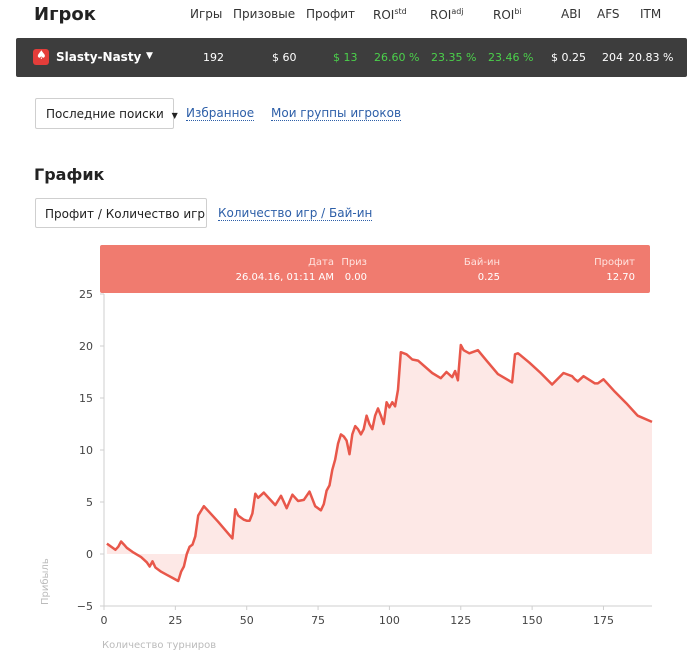 The height and width of the screenshot is (651, 700). I want to click on favorites-link: Избранное, so click(220, 113).